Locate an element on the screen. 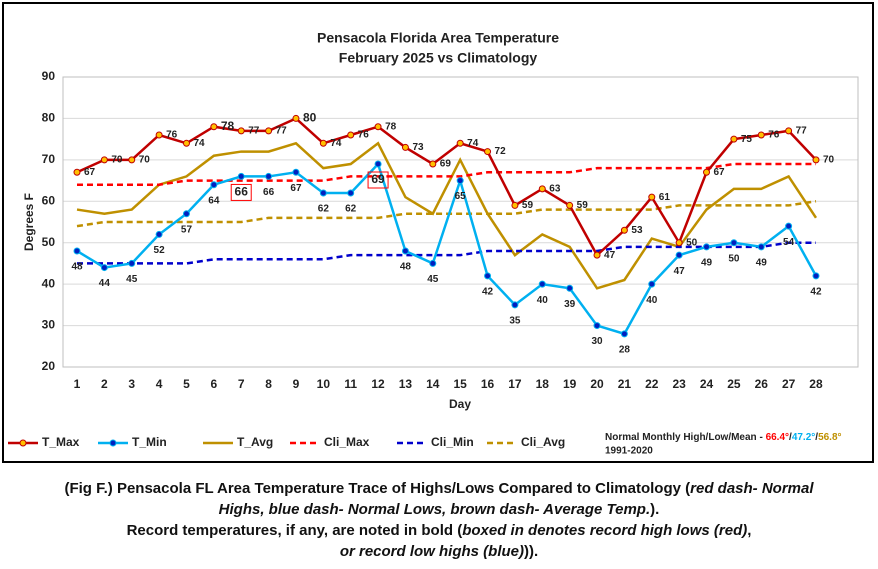  caption-text: red dash- Normal is located at coordinates (752, 488).